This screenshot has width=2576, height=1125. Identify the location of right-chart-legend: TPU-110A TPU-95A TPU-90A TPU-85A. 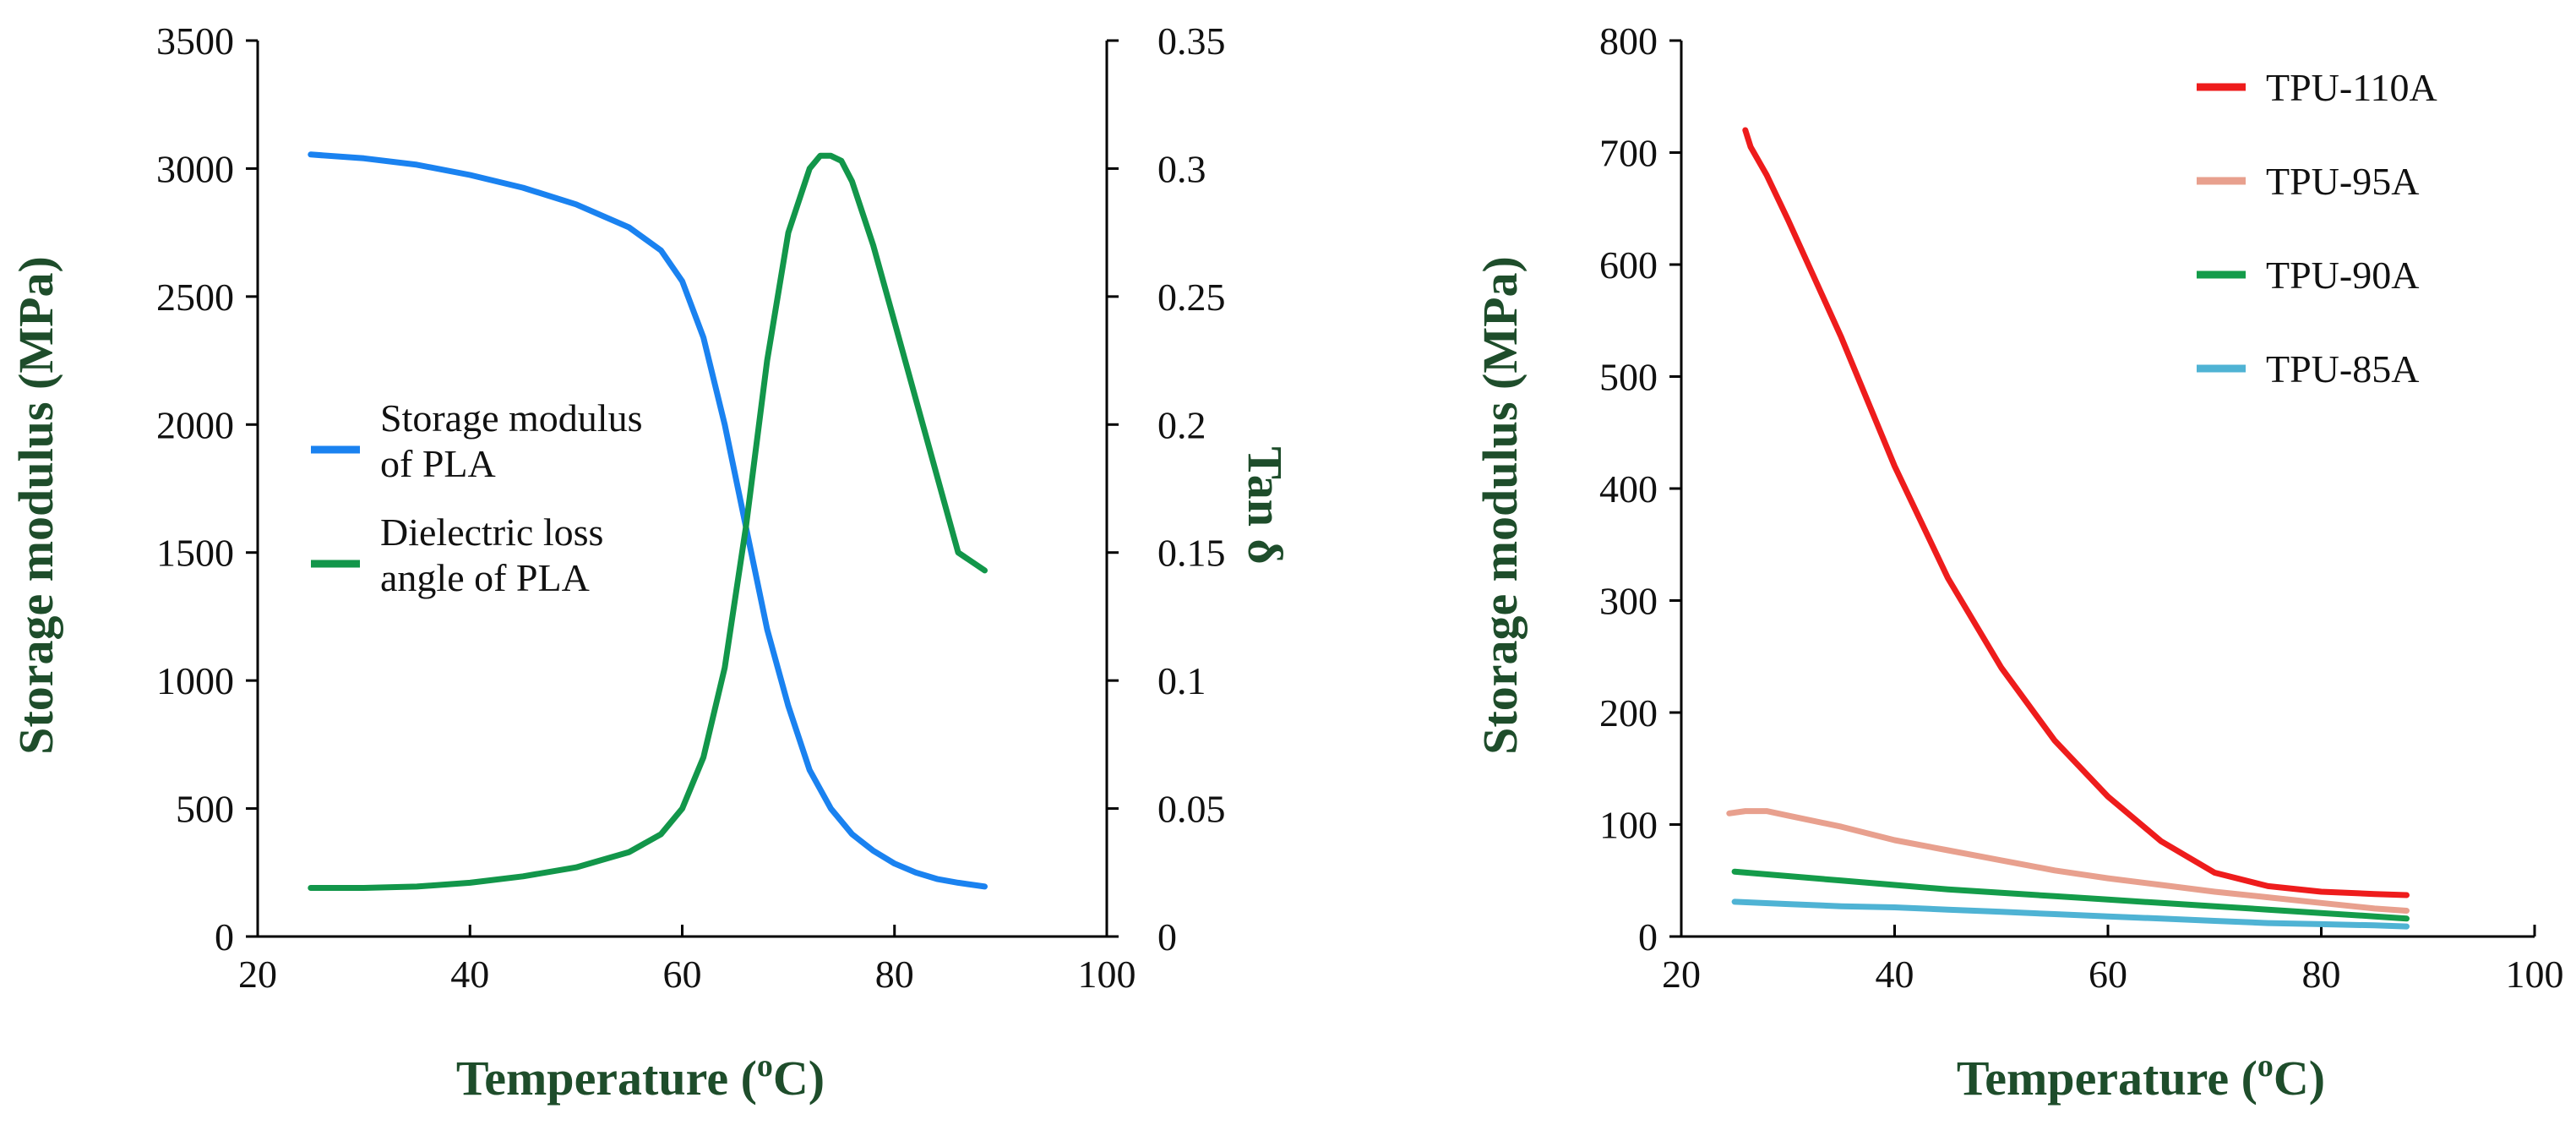
(2317, 228).